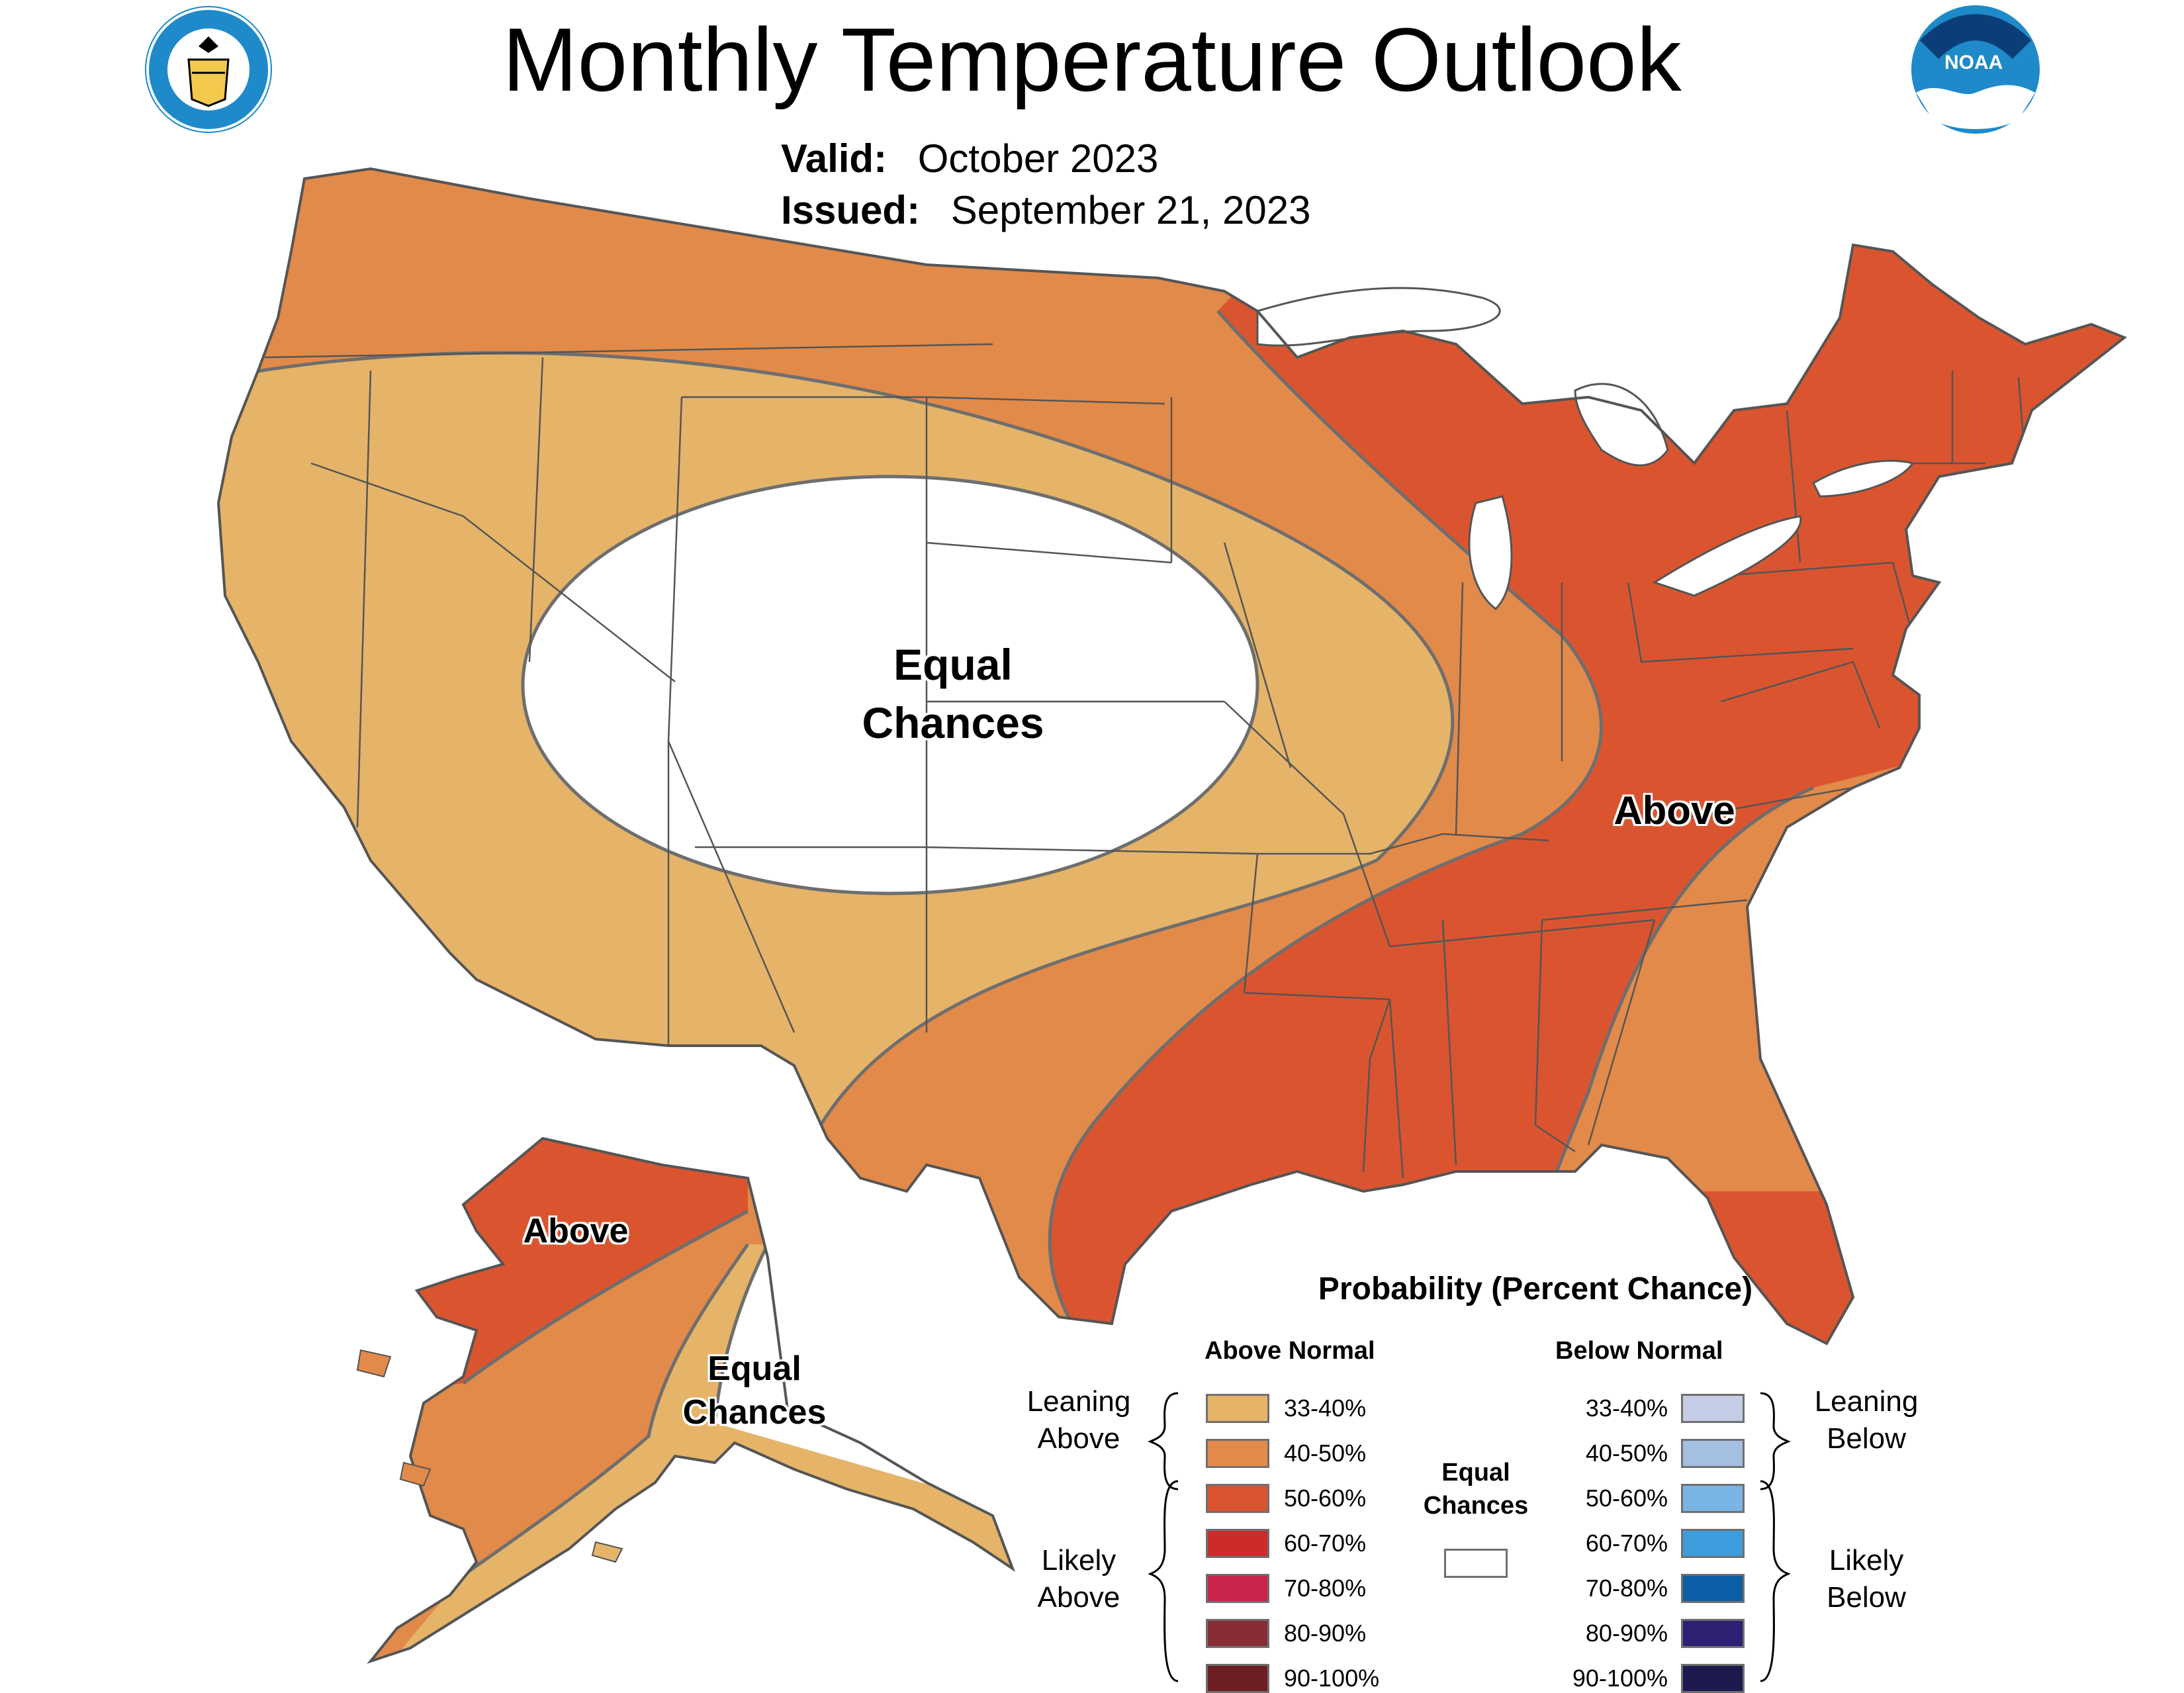 Image resolution: width=2184 pixels, height=1693 pixels. Describe the element at coordinates (1078, 1560) in the screenshot. I see `likely-above-line1: Likely` at that location.